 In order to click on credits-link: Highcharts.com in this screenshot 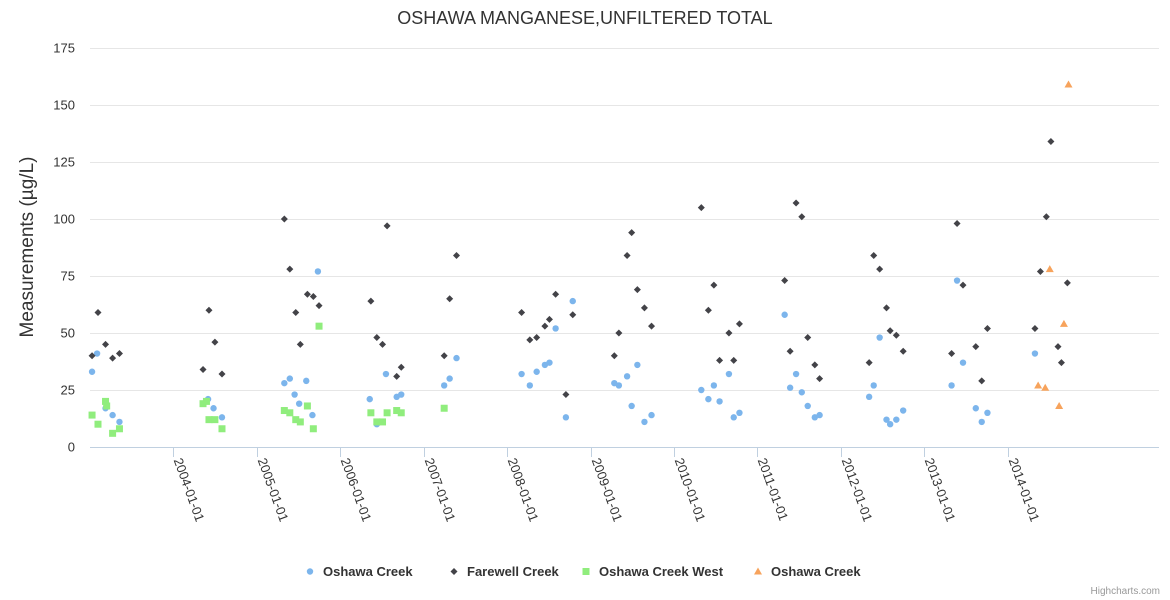, I will do `click(1125, 591)`.